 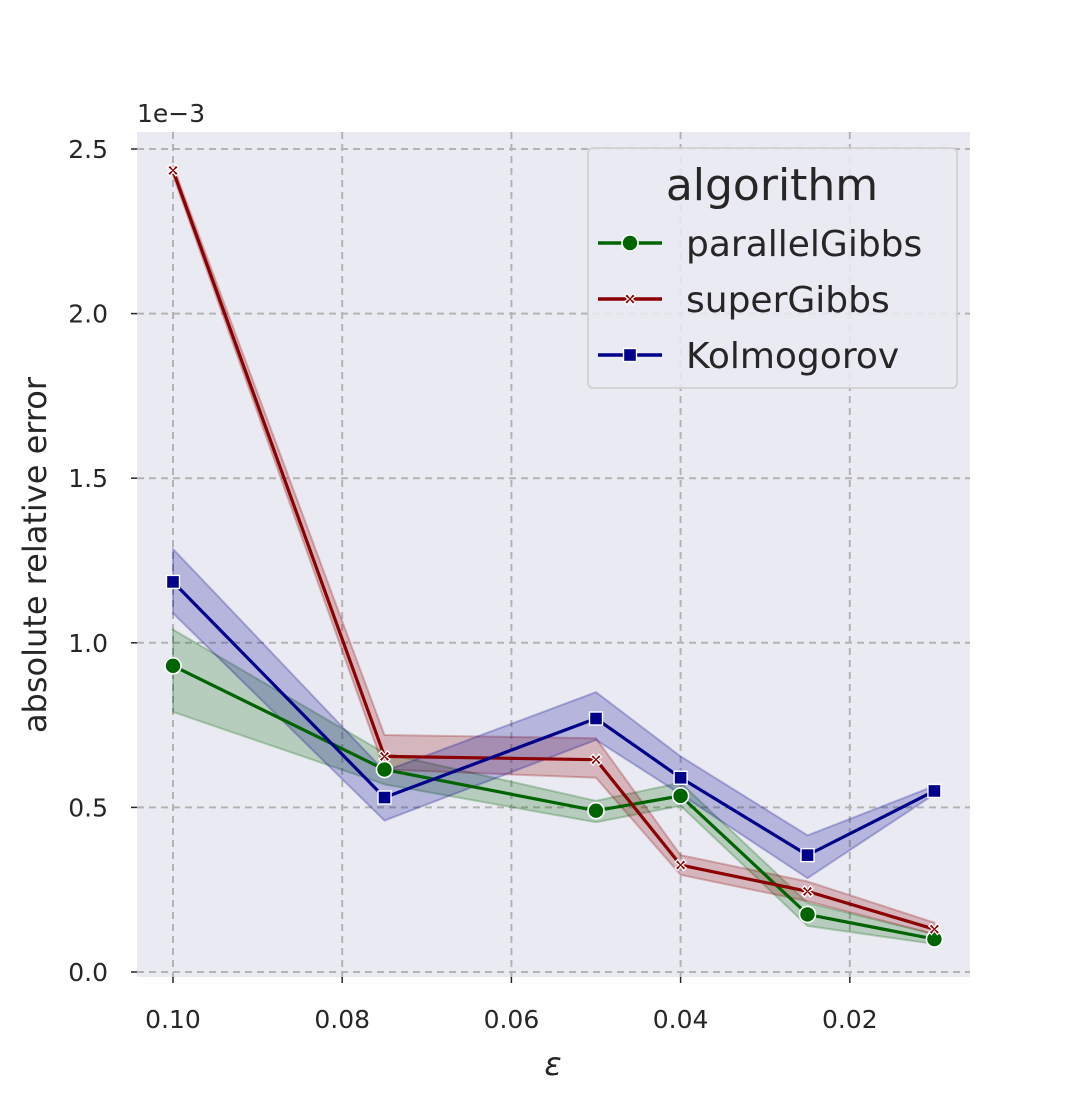 What do you see at coordinates (171, 113) in the screenshot?
I see `y-offset-label: 1e−3` at bounding box center [171, 113].